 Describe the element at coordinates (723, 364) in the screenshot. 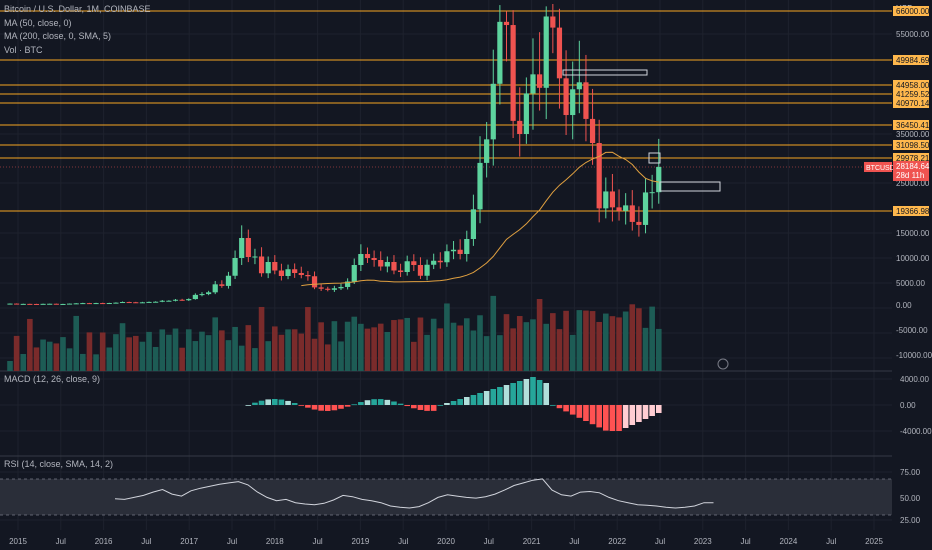

I see `replay-icon` at that location.